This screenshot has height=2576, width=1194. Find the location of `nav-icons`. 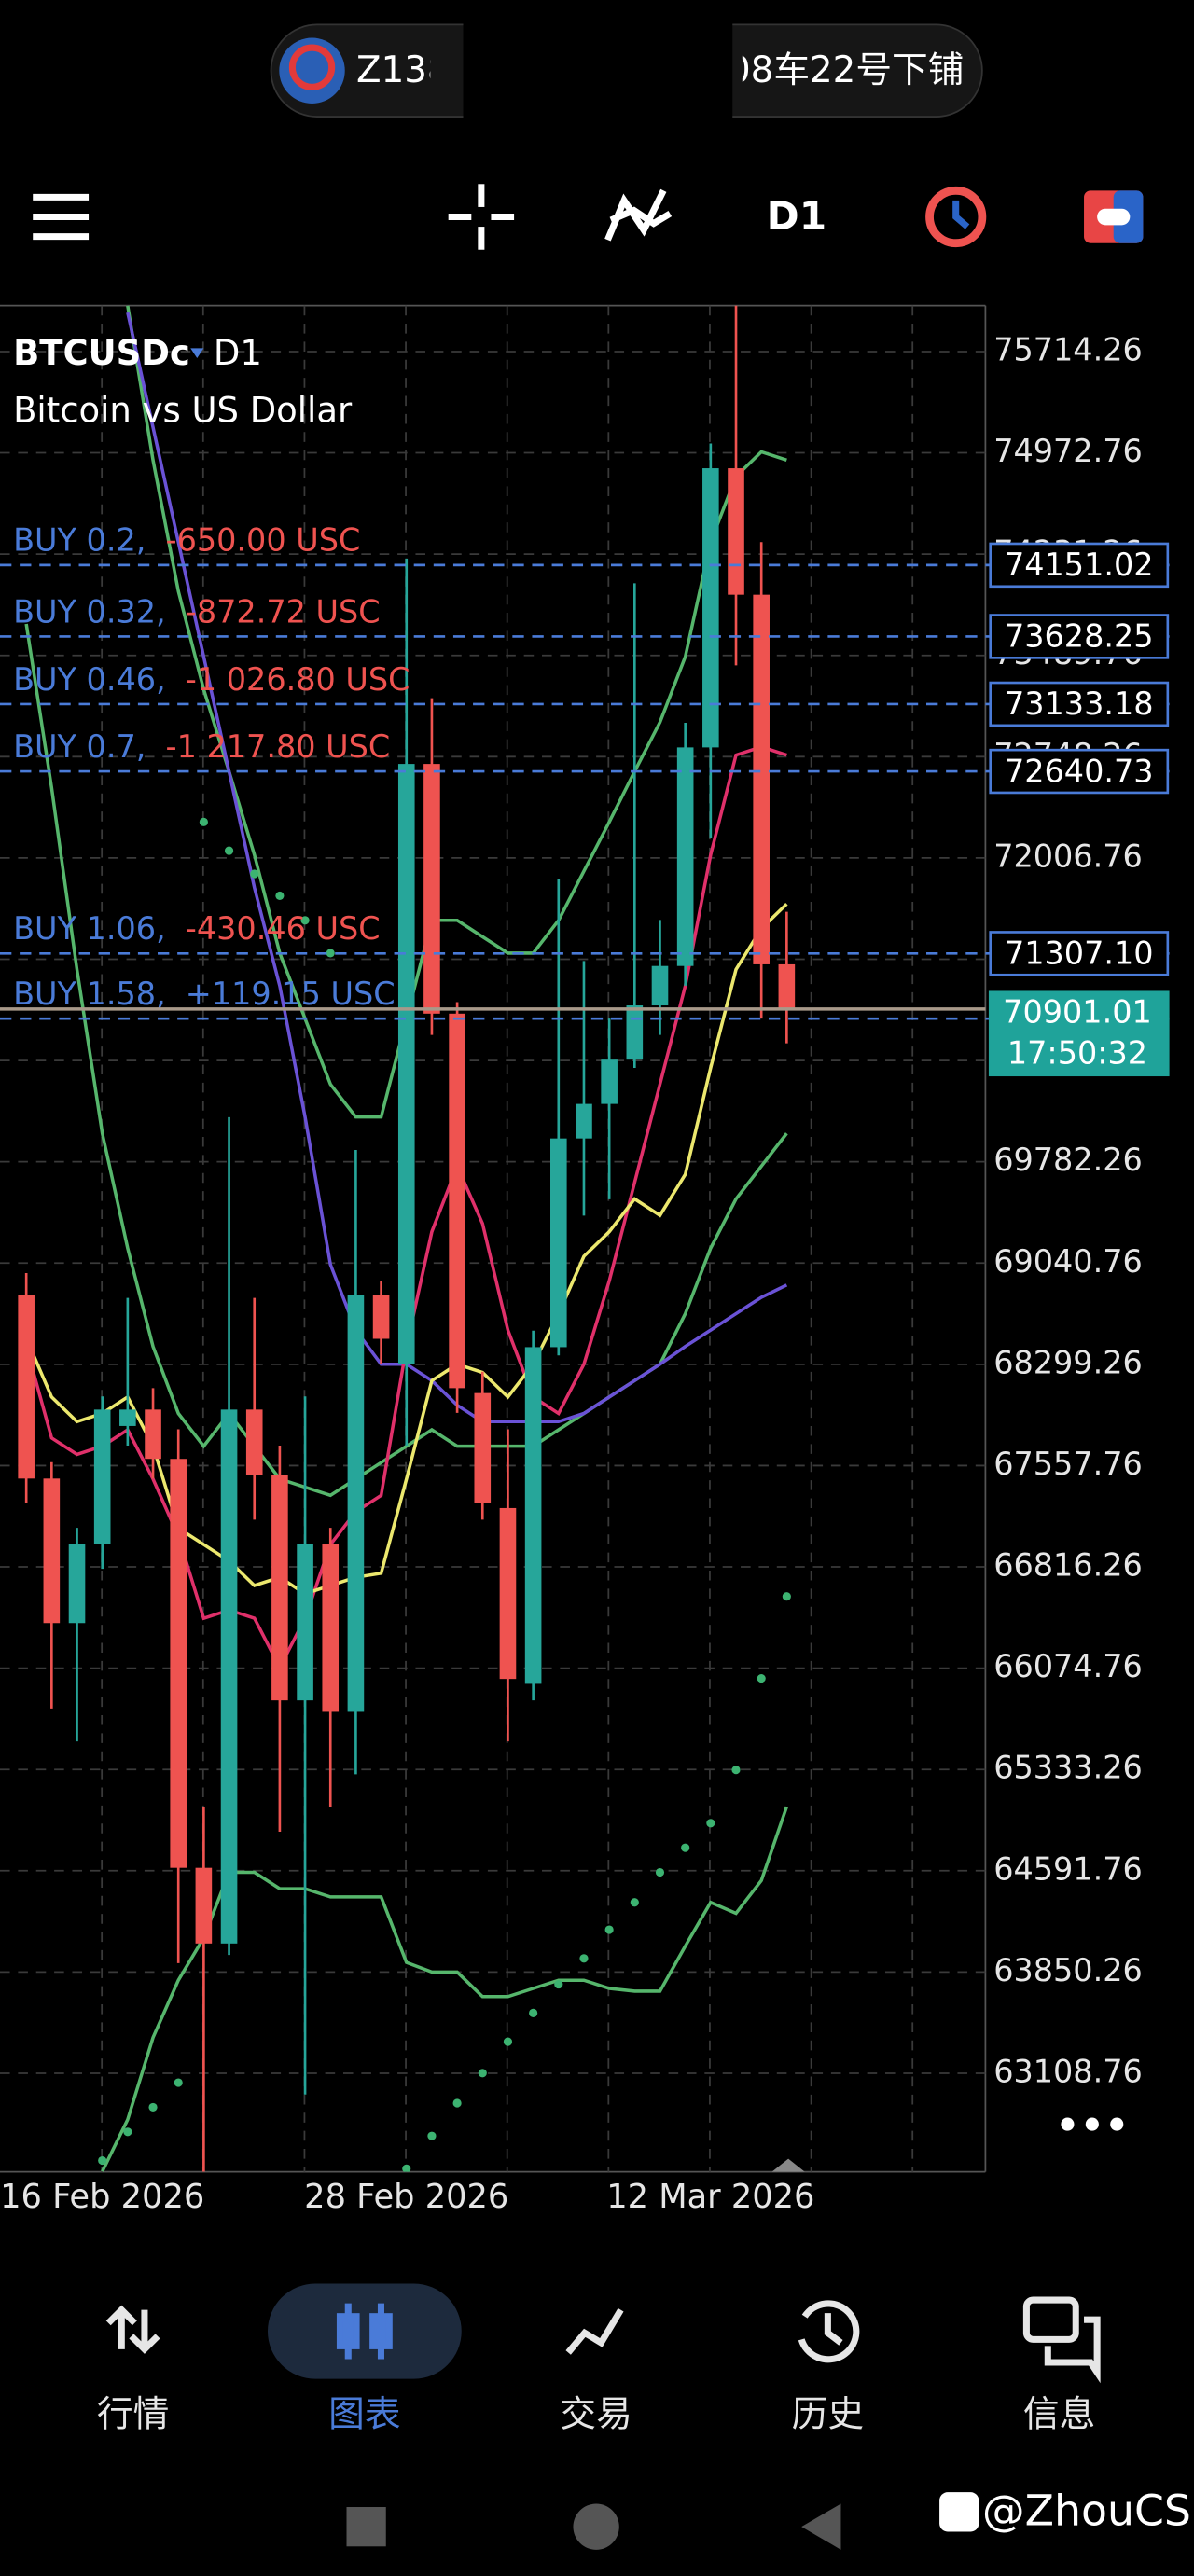

nav-icons is located at coordinates (603, 2340).